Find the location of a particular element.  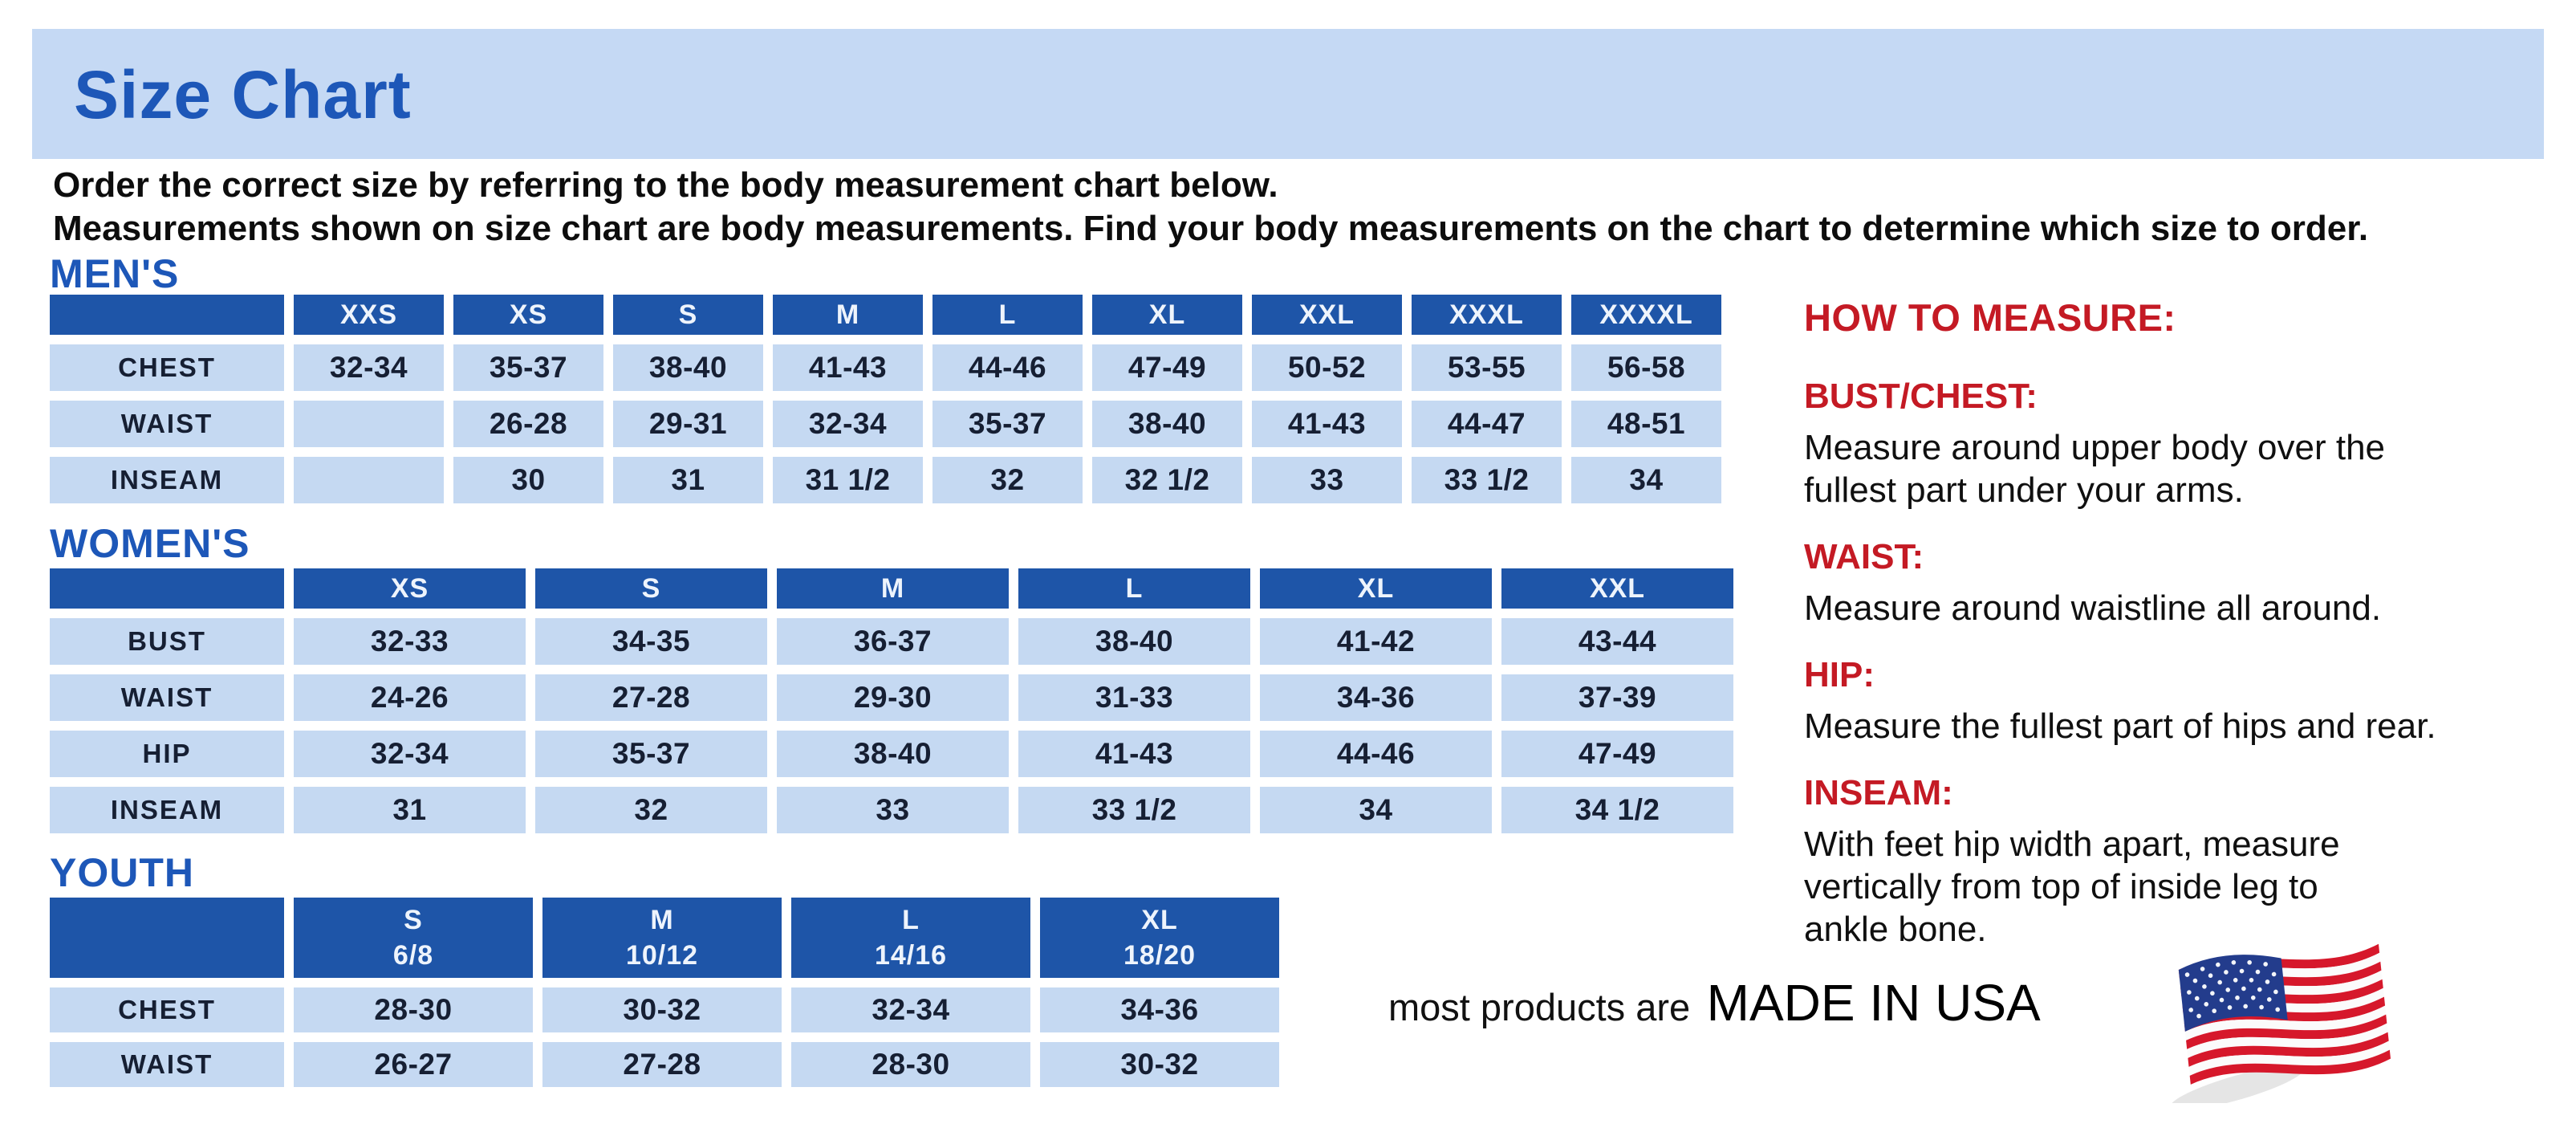

size-cell: 37-39 is located at coordinates (1617, 697).